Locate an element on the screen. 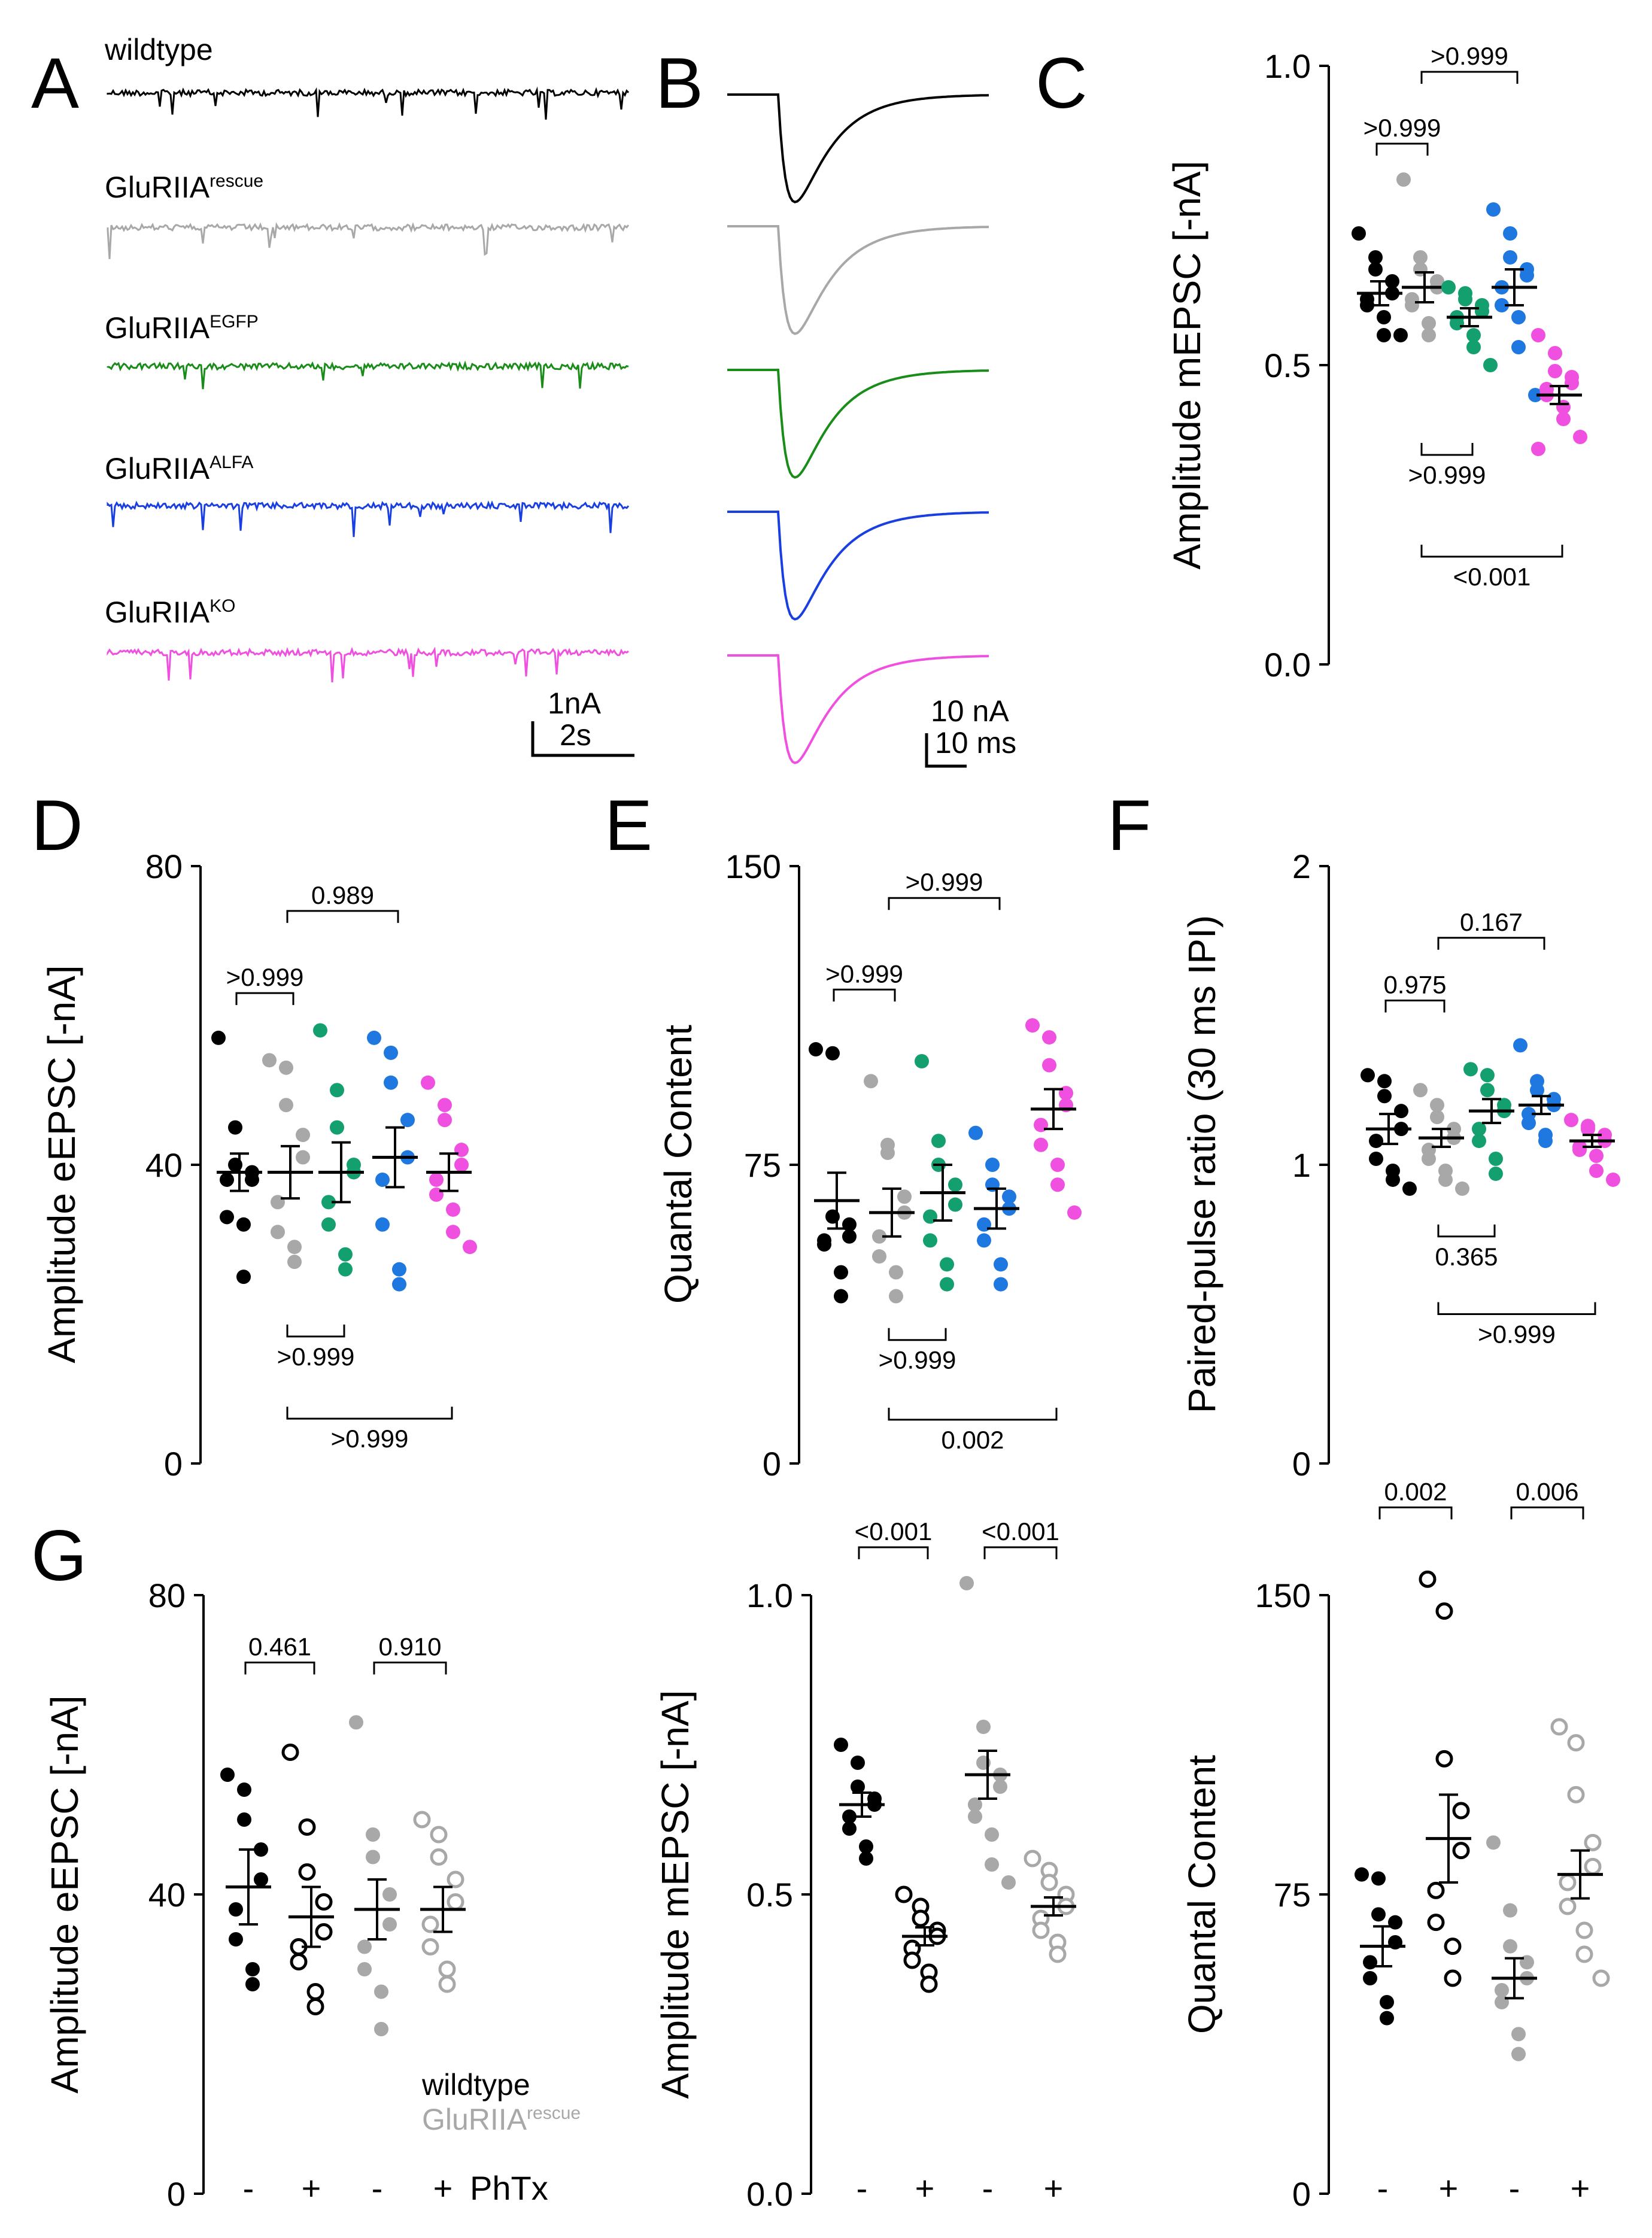  panel-label-b: B is located at coordinates (679, 83).